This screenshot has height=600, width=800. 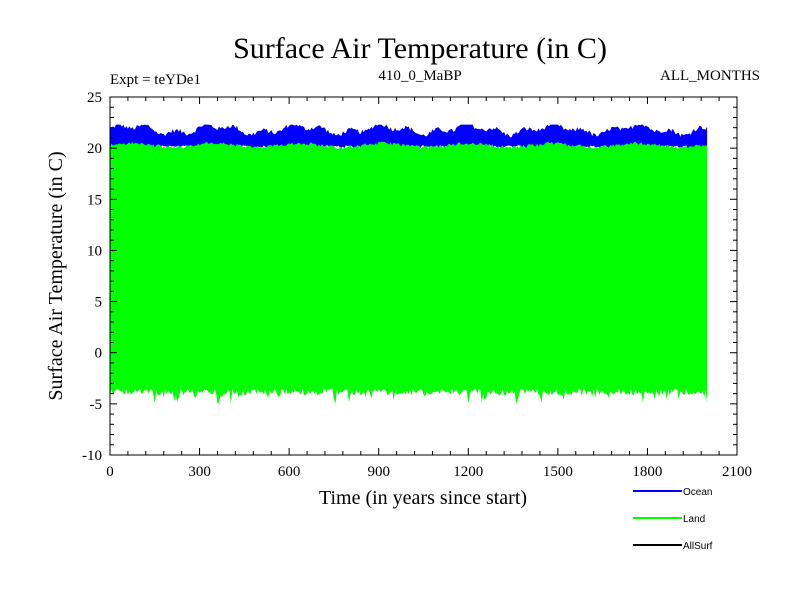 What do you see at coordinates (94, 251) in the screenshot?
I see `y-tick-label: 10` at bounding box center [94, 251].